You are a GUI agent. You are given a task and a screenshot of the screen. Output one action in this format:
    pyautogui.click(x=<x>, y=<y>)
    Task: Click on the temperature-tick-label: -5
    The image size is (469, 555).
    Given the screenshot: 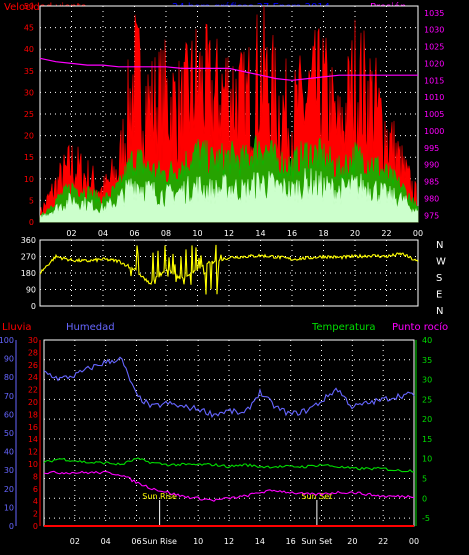 What is the action you would take?
    pyautogui.click(x=426, y=518)
    